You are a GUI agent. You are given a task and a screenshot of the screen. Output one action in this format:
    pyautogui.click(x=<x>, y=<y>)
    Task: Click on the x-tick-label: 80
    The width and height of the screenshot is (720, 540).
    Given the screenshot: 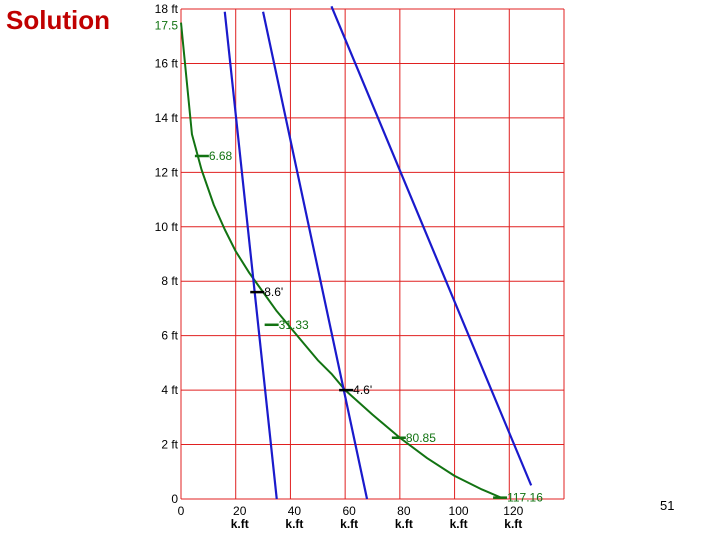 What is the action you would take?
    pyautogui.click(x=404, y=511)
    